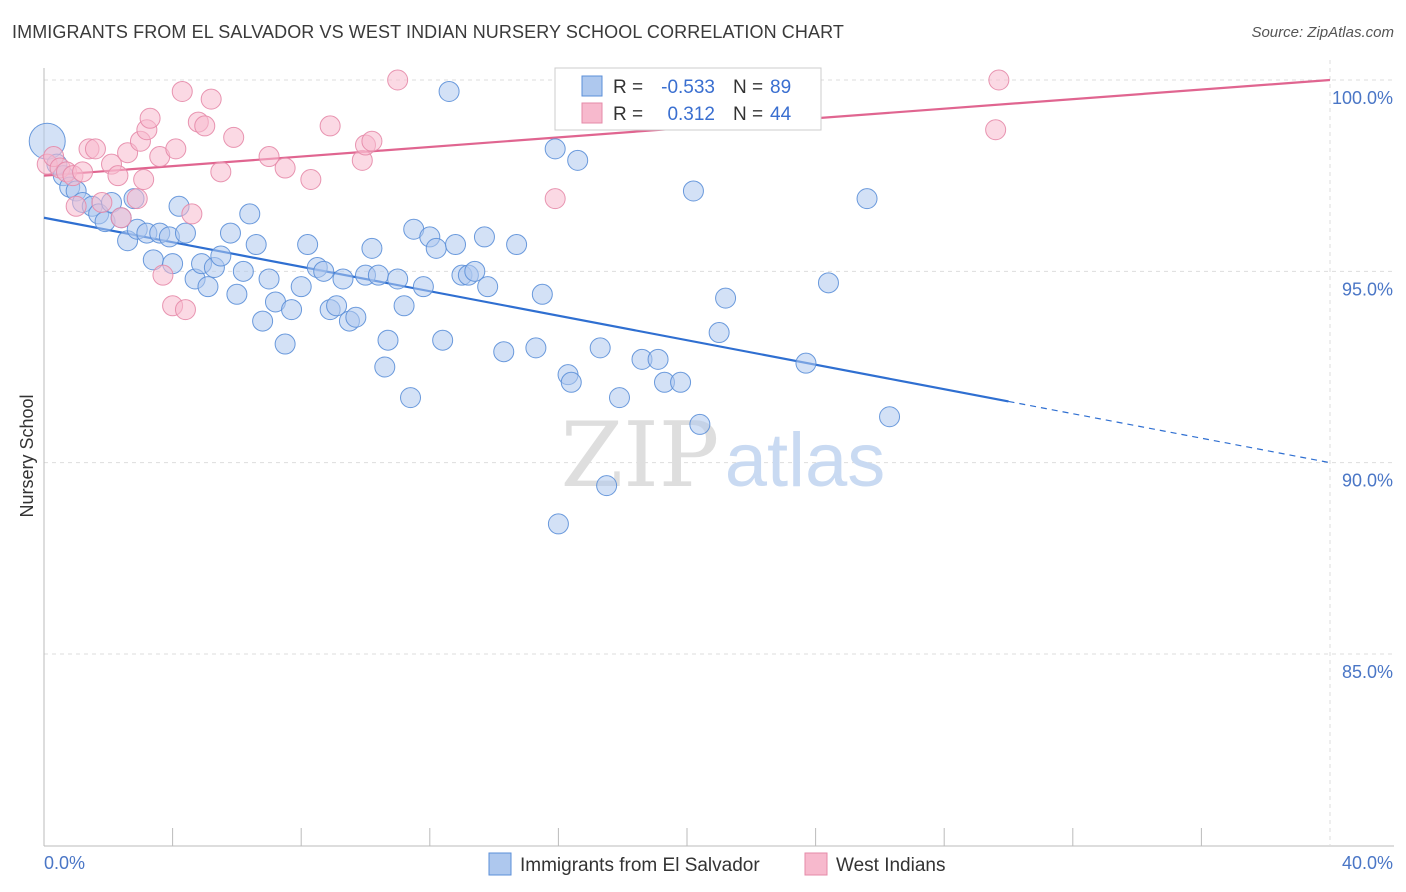 The image size is (1406, 892). Describe the element at coordinates (27, 455) in the screenshot. I see `y-axis-label: Nursery School` at that location.